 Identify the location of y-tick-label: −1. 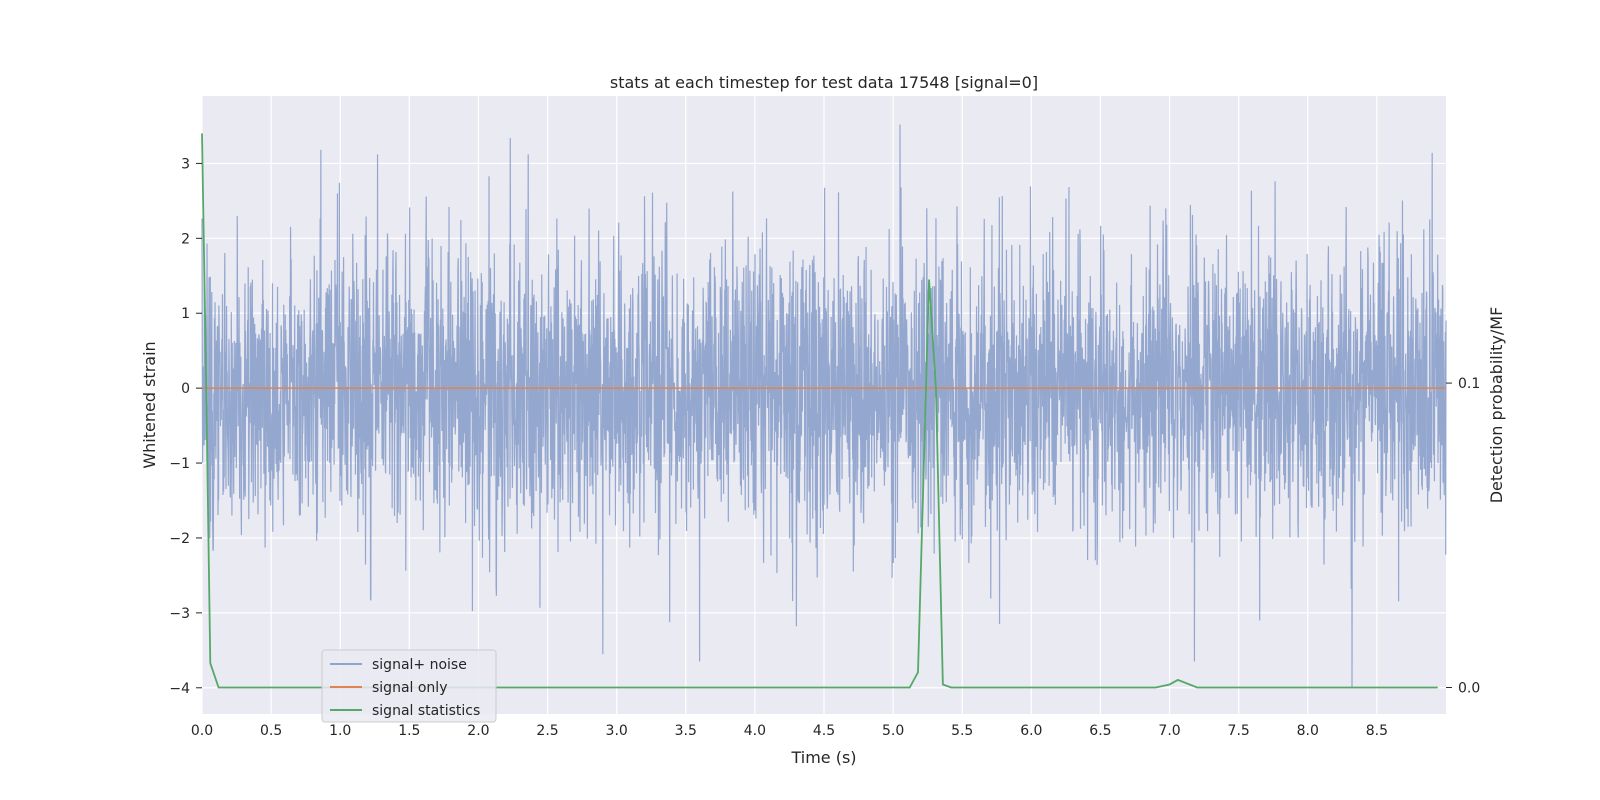
(179, 464).